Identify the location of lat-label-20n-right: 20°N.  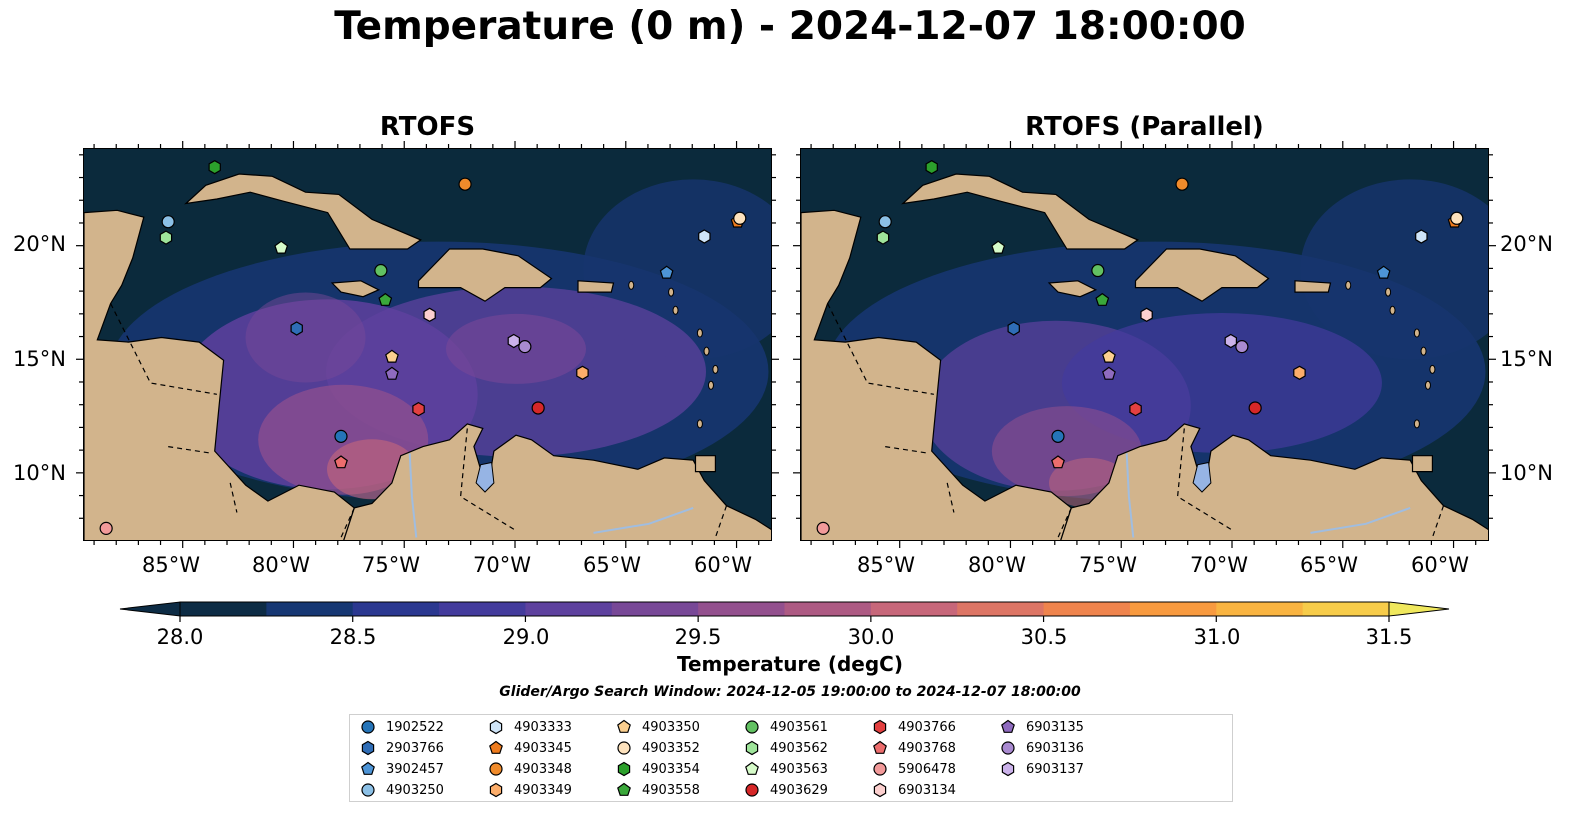
(1526, 244).